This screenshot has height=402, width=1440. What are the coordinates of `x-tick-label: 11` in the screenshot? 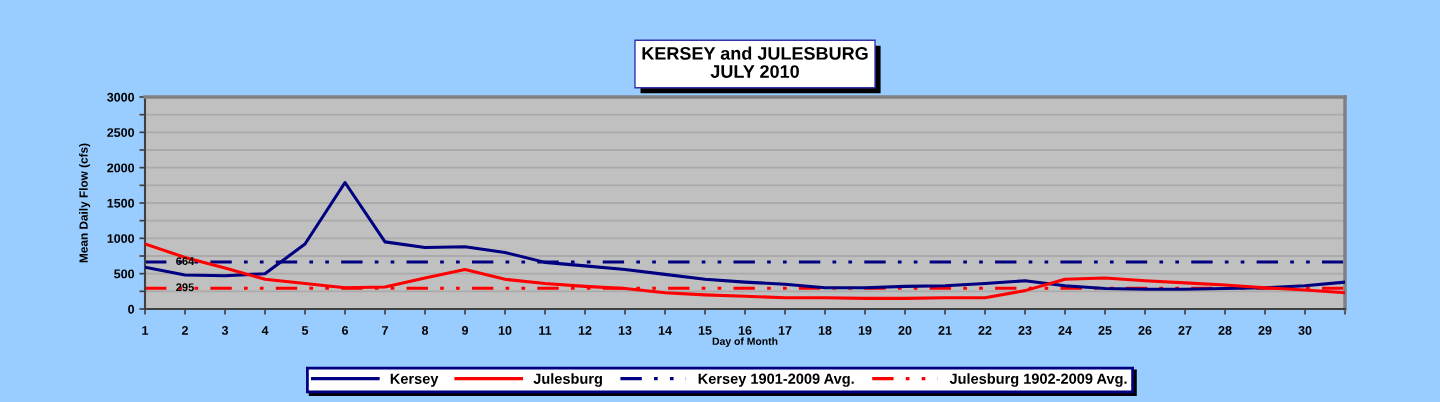 It's located at (545, 330).